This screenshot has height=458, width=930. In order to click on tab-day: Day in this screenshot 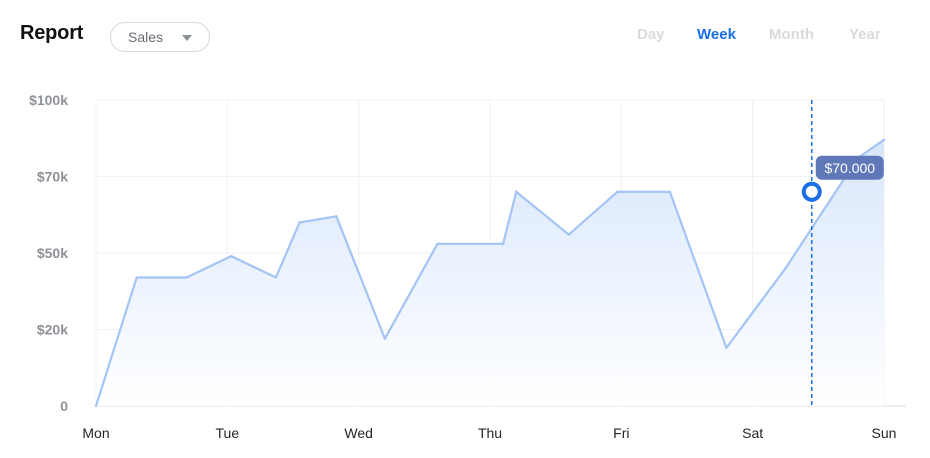, I will do `click(651, 34)`.